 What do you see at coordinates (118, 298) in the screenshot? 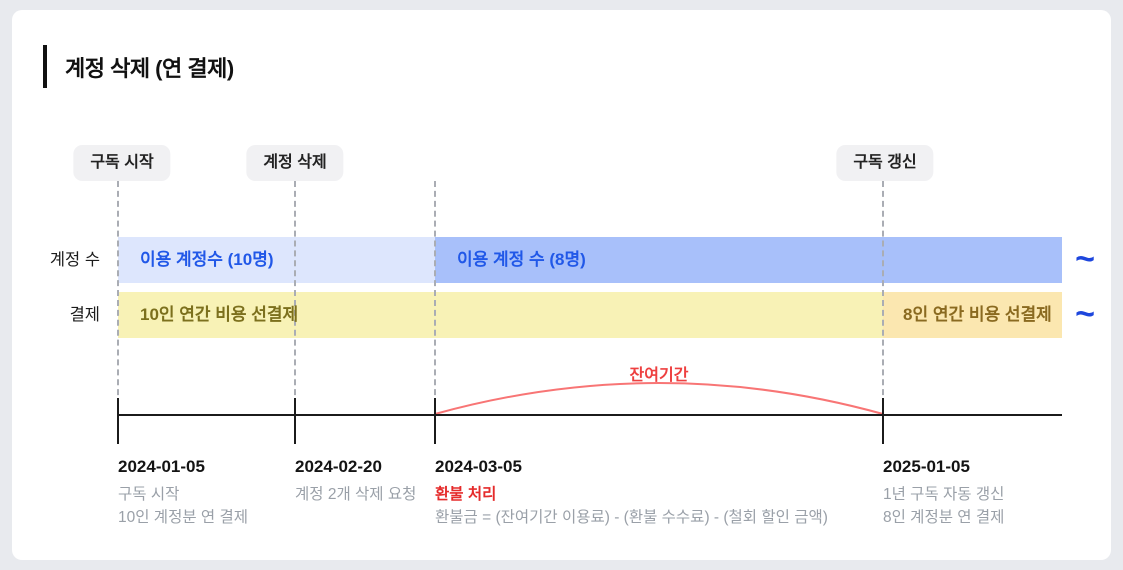
I see `guide-line-subscription-start` at bounding box center [118, 298].